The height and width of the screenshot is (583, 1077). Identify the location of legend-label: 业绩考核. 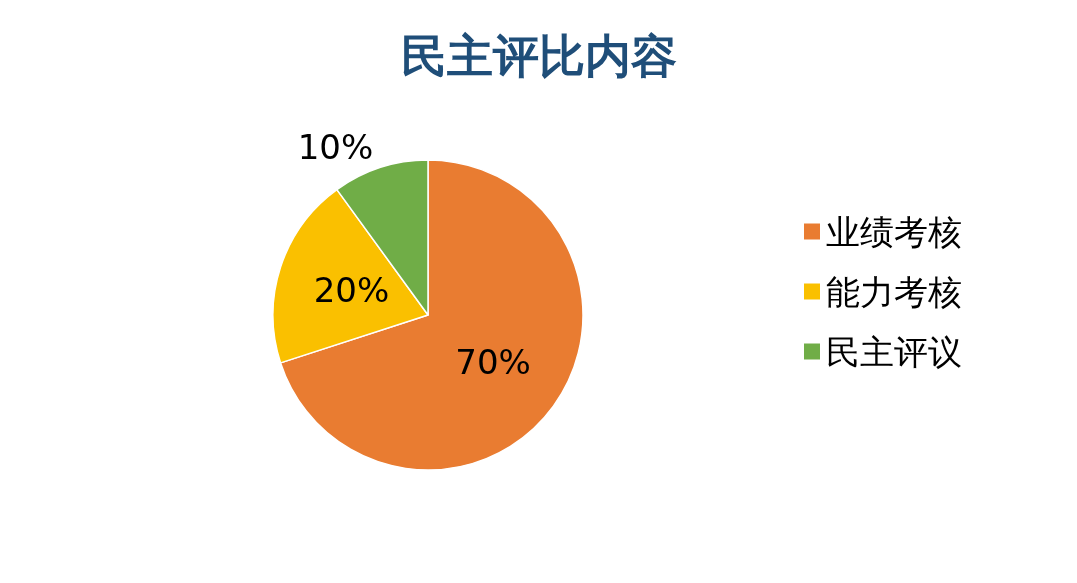
(894, 231).